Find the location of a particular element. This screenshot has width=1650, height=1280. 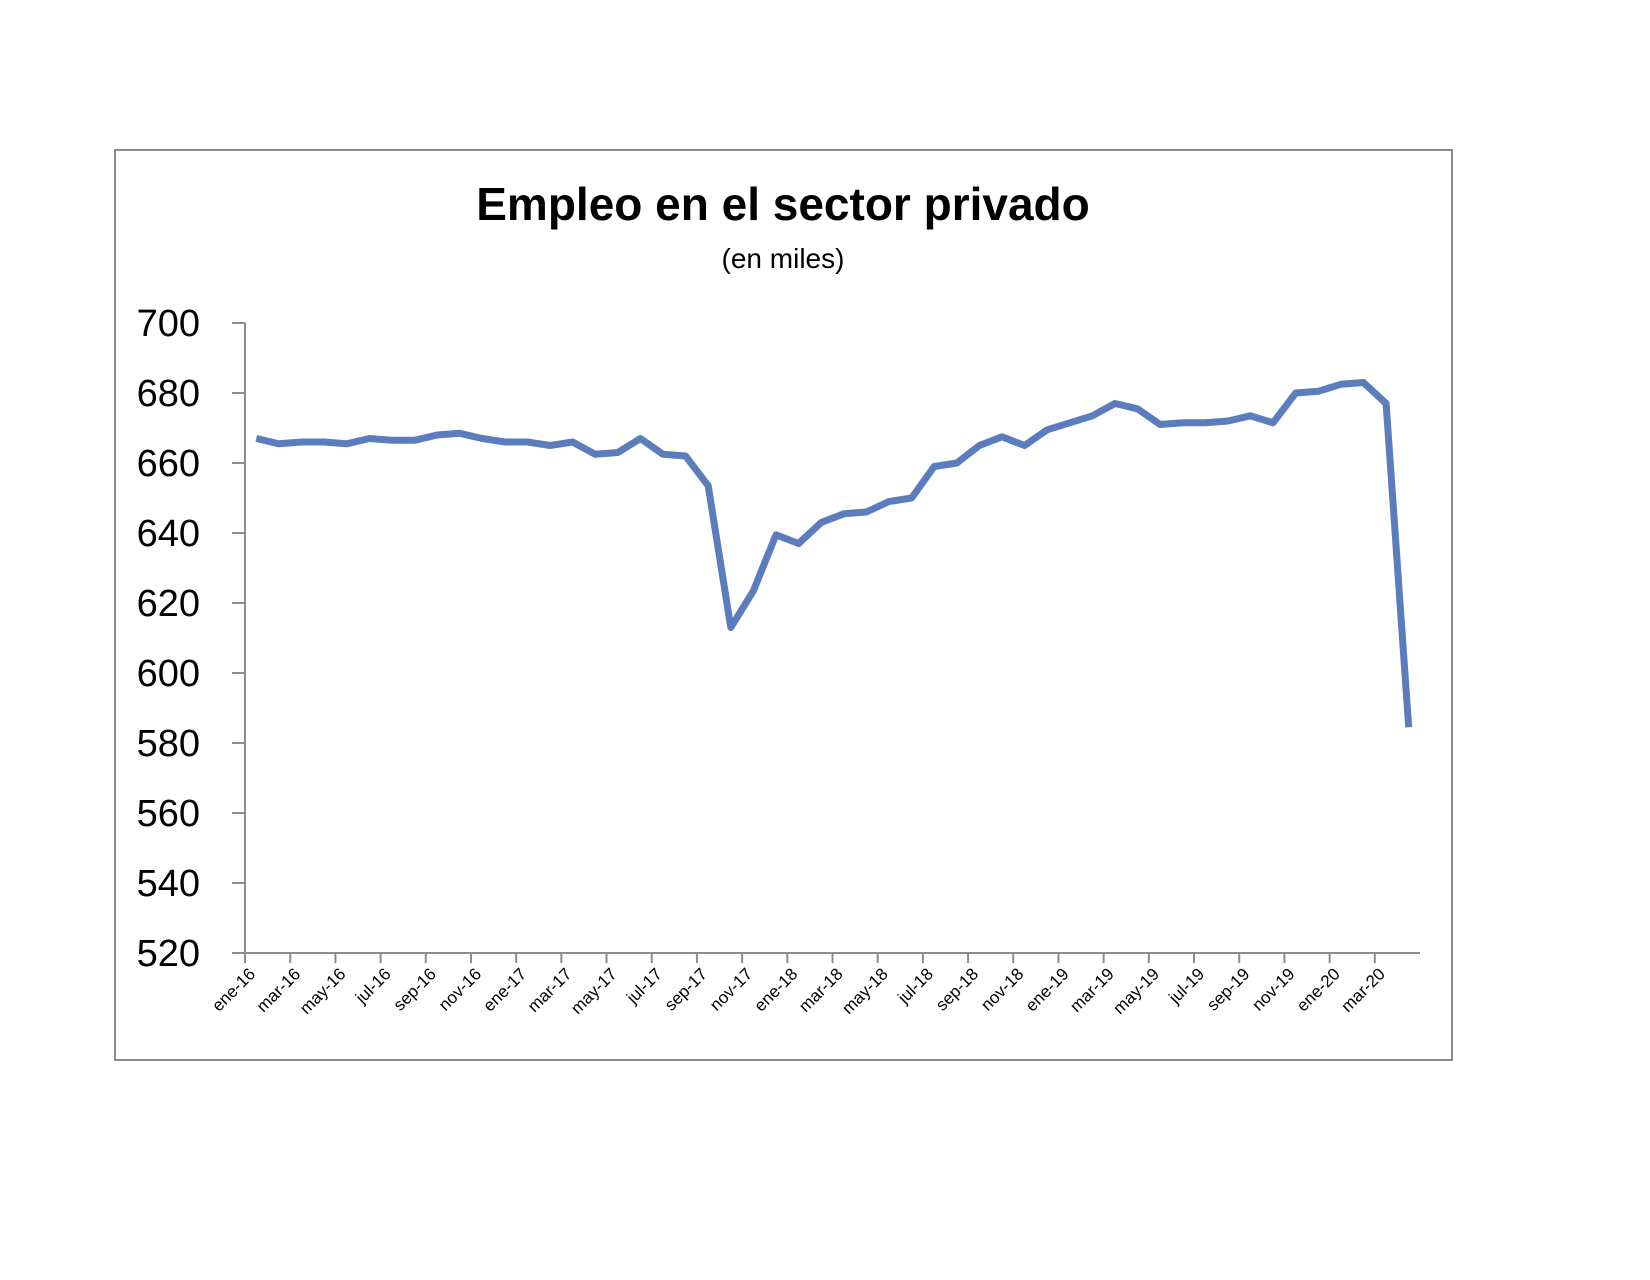

y-tick-label: 700 is located at coordinates (168, 324).